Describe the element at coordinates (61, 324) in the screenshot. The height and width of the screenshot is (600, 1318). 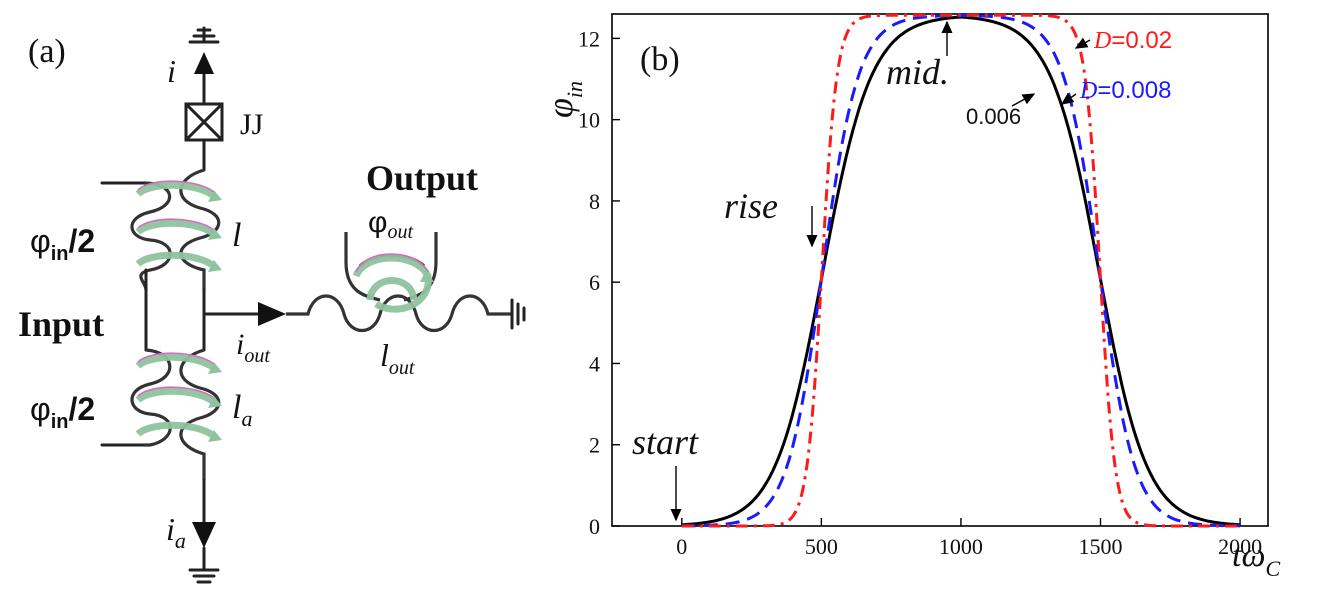
I see `input-label: Input` at that location.